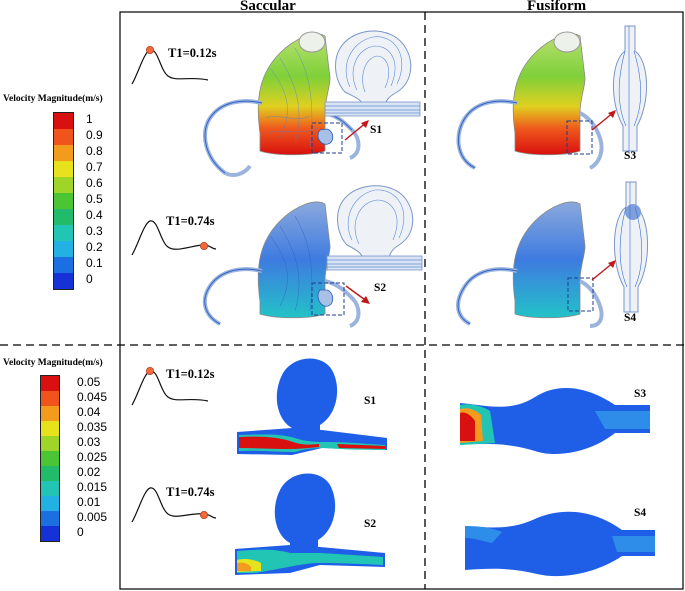  What do you see at coordinates (374, 228) in the screenshot?
I see `saccular-inset-late` at bounding box center [374, 228].